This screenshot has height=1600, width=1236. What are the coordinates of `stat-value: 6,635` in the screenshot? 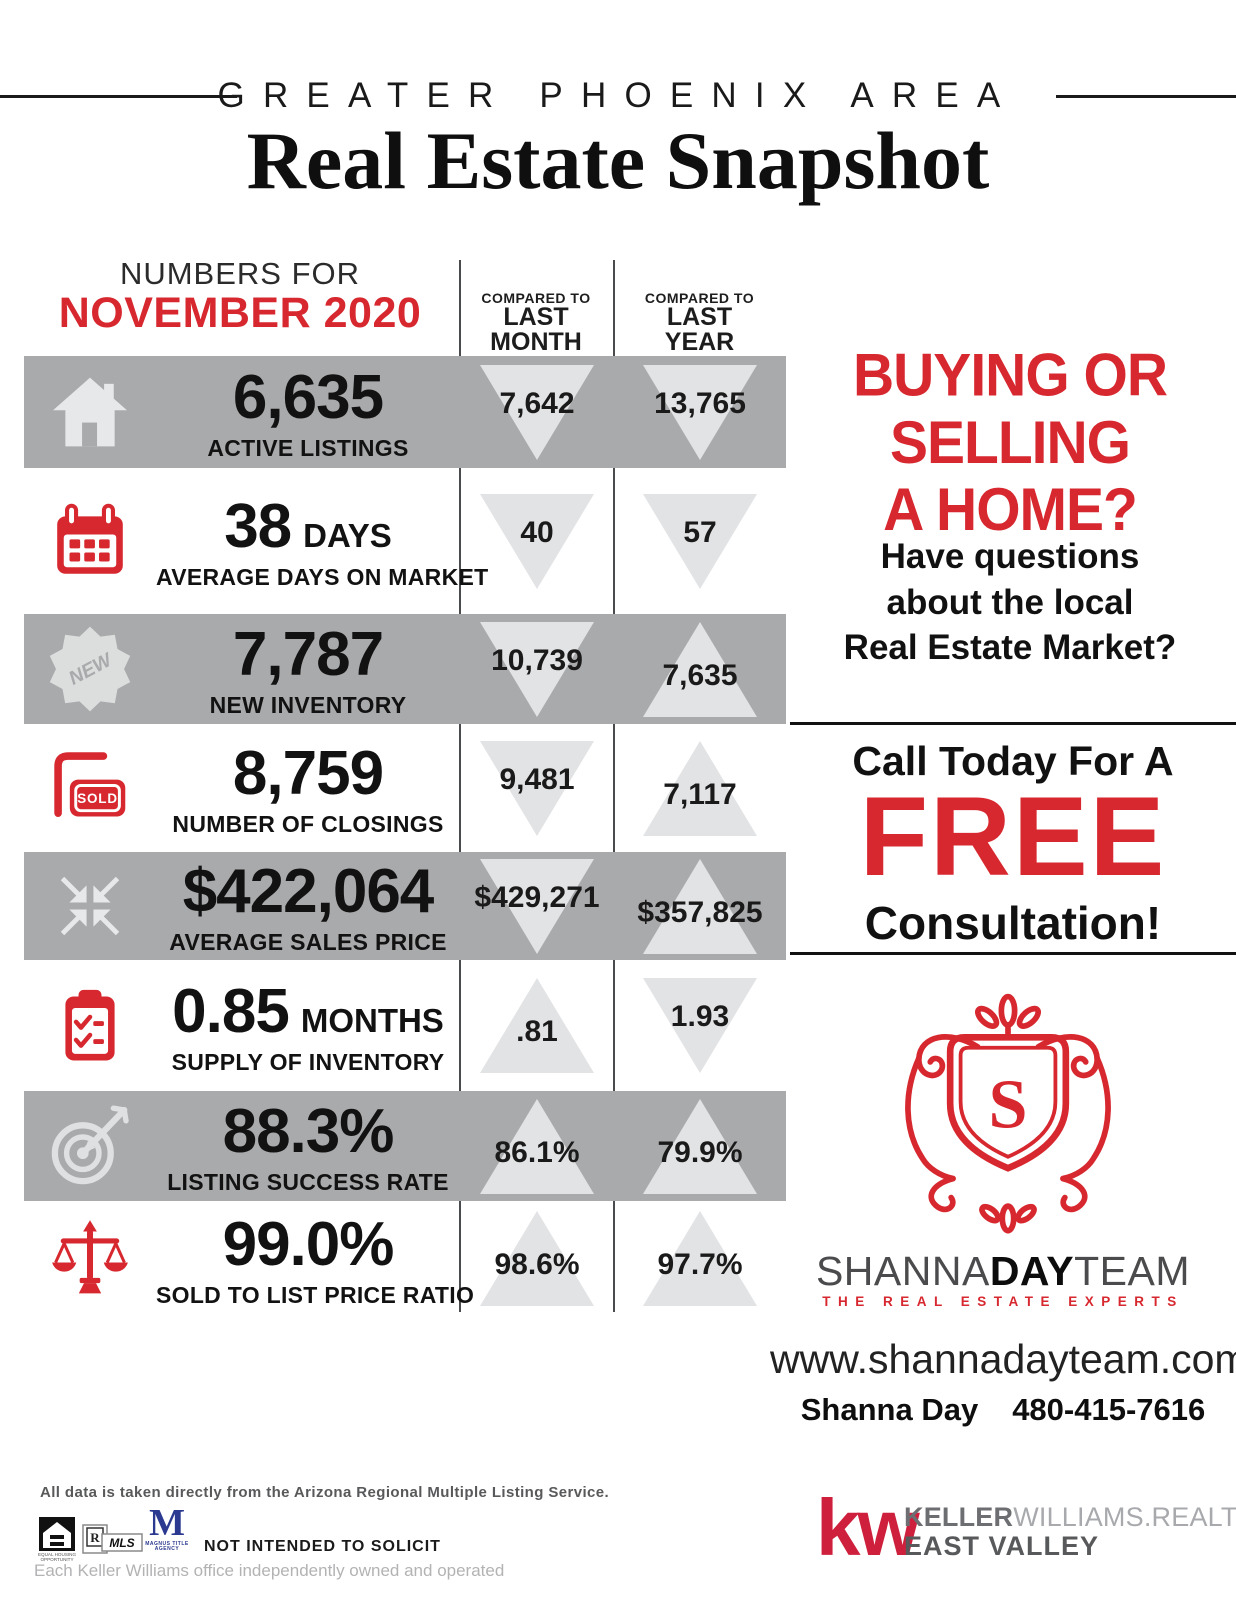 It's located at (308, 397).